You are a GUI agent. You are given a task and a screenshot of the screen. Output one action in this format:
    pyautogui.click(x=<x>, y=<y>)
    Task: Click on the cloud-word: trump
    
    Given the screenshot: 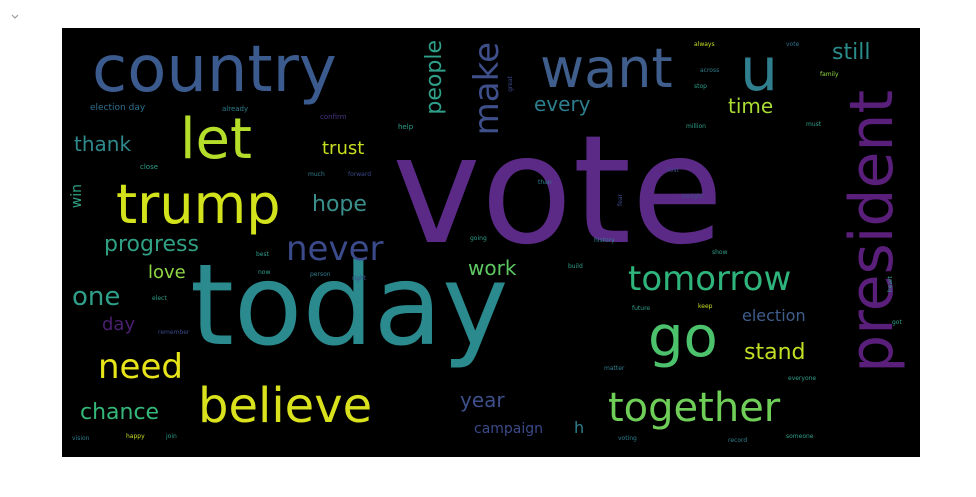 What is the action you would take?
    pyautogui.click(x=198, y=204)
    